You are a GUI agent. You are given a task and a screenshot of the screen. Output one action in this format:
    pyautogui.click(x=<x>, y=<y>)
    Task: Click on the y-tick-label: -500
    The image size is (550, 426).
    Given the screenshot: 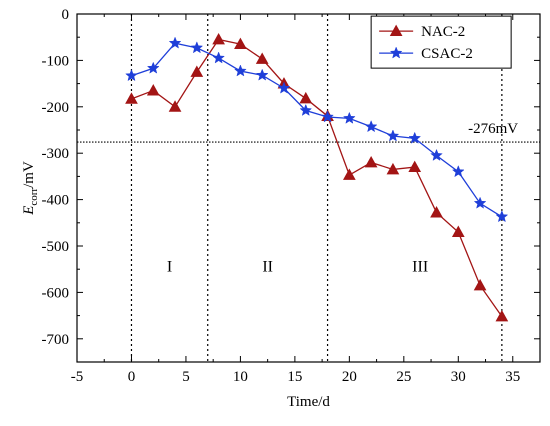 What is the action you would take?
    pyautogui.click(x=56, y=247)
    